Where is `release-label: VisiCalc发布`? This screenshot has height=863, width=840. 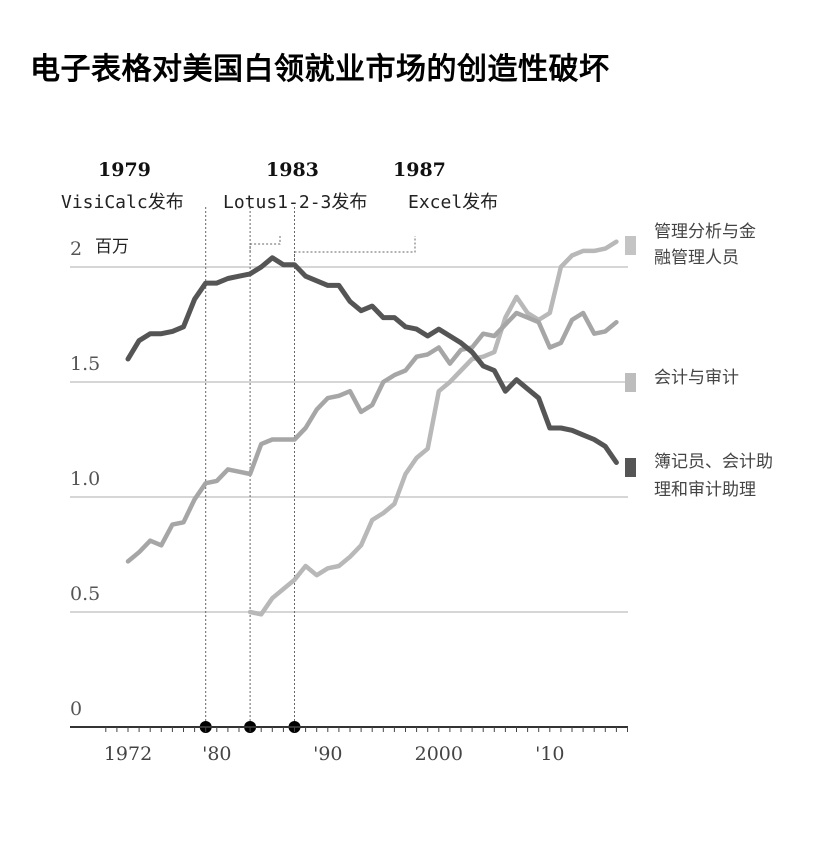 release-label: VisiCalc发布 is located at coordinates (122, 202).